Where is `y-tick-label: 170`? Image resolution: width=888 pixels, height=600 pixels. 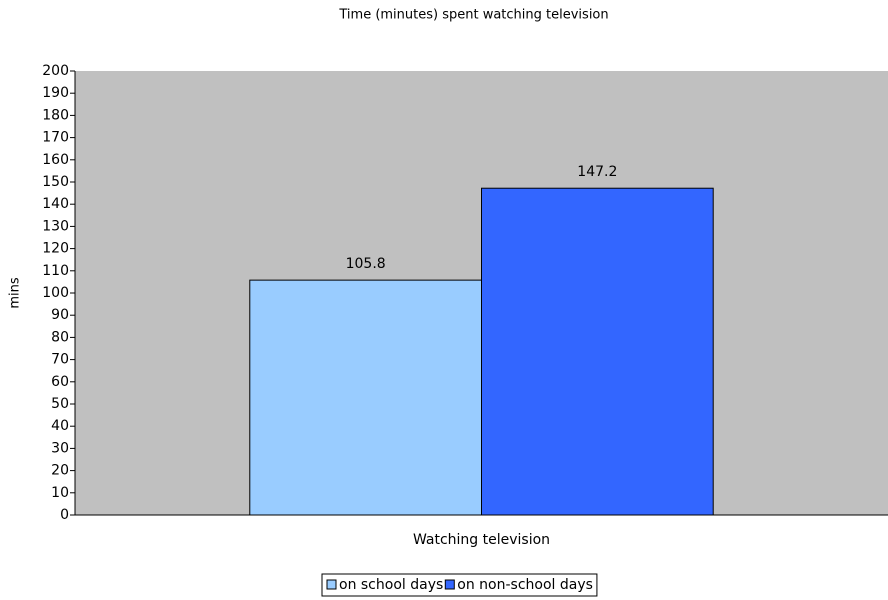 y-tick-label: 170 is located at coordinates (55, 138).